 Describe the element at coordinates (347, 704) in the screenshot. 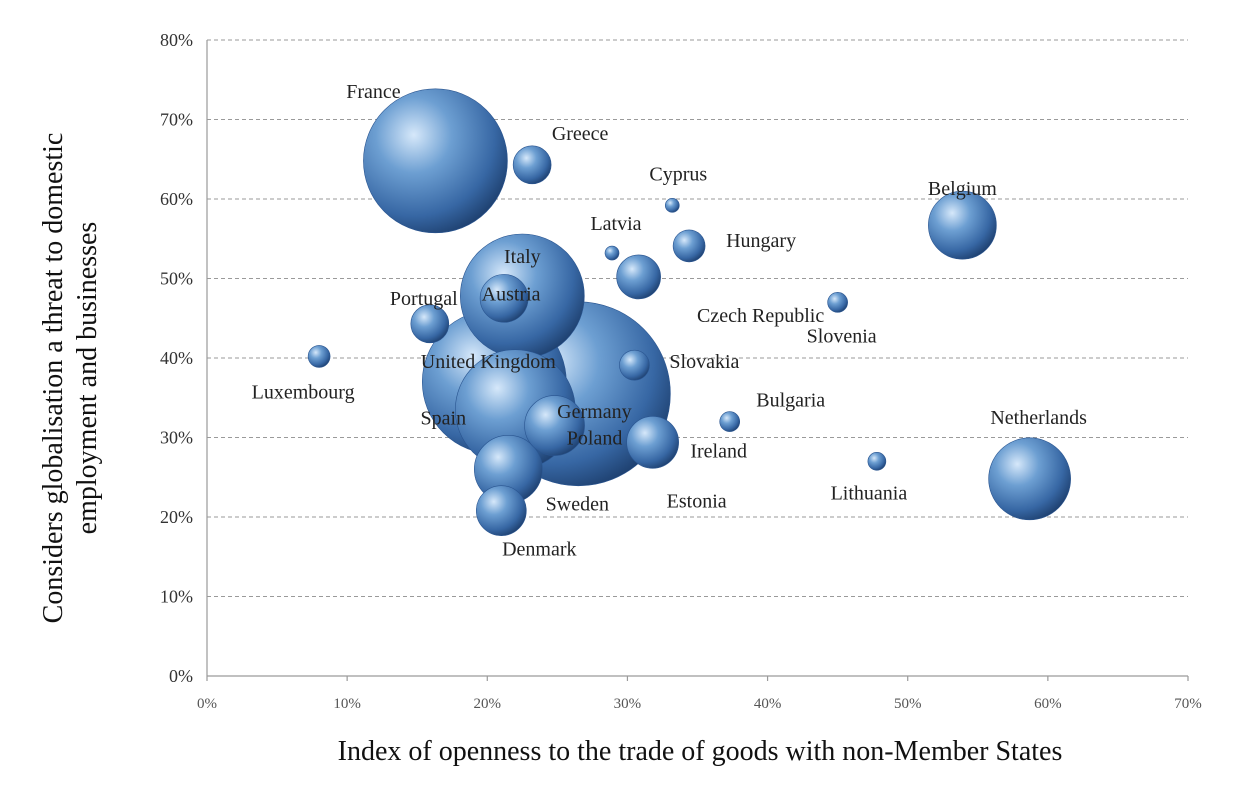

I see `x-tick-label: 10%` at that location.